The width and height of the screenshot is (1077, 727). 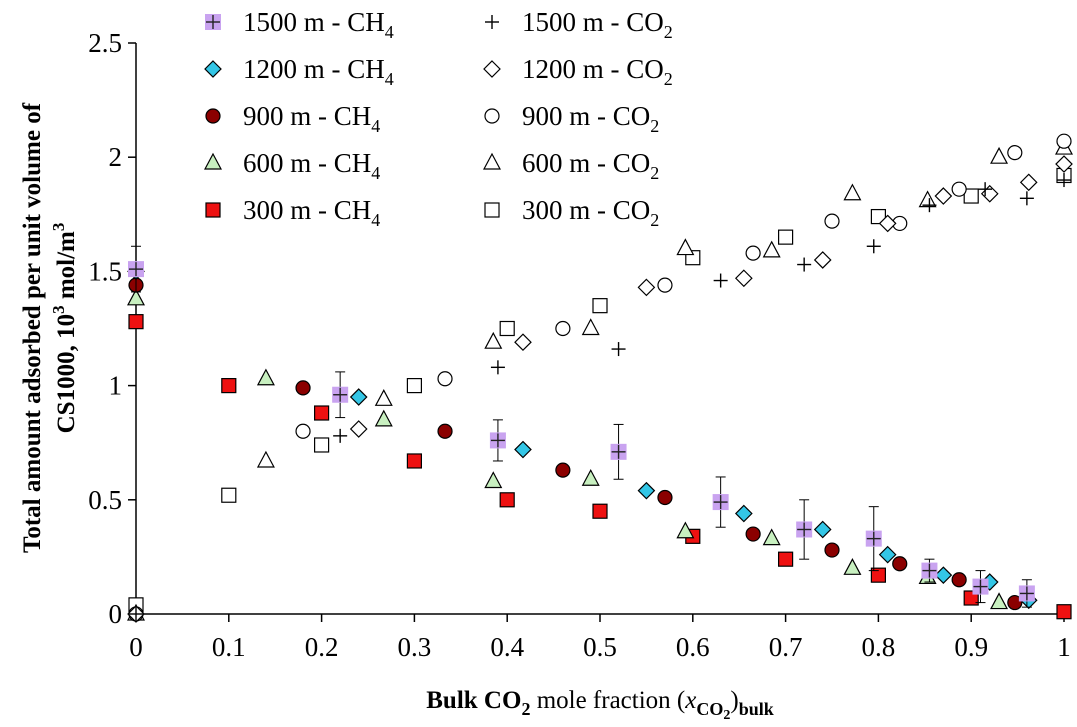 I want to click on legend-item: 900 m - CH4, so click(x=292, y=118).